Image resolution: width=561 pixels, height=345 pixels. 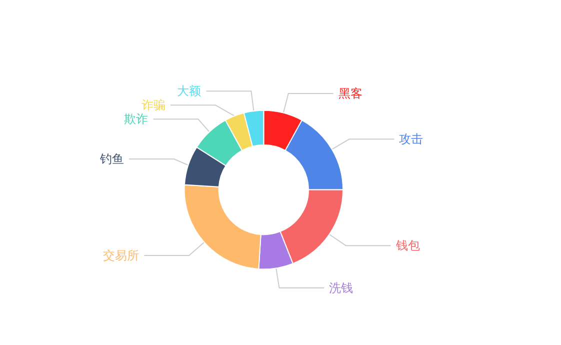 I want to click on slice-label: 洗钱, so click(x=341, y=287).